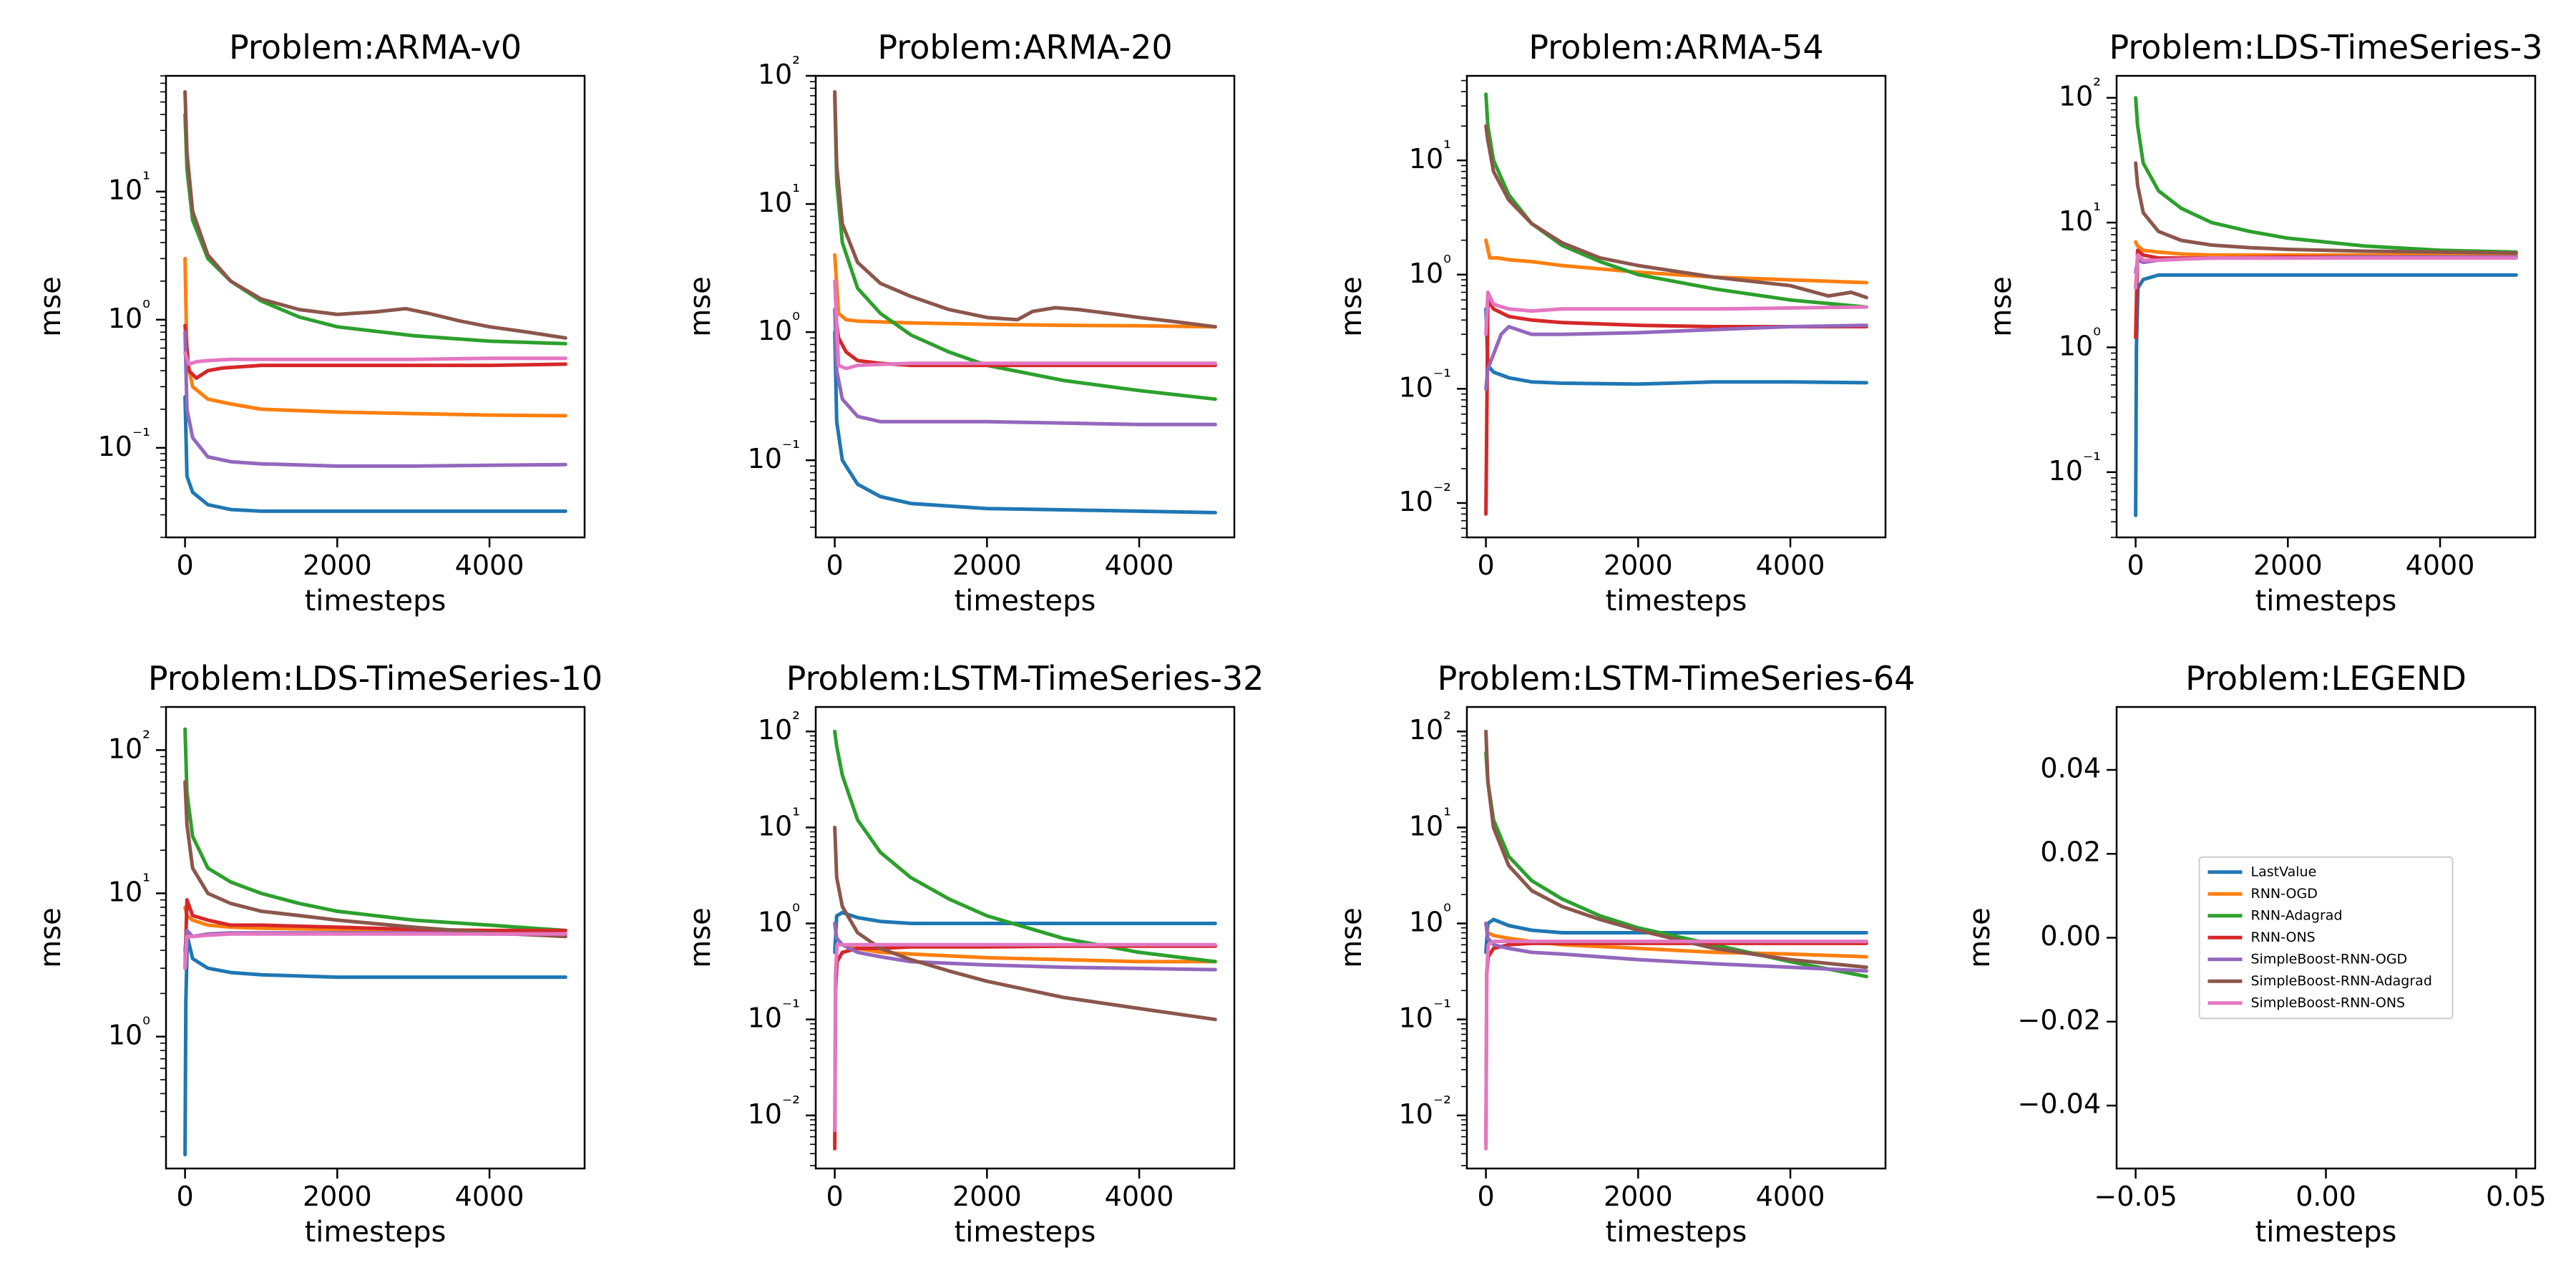 The image size is (2576, 1288). What do you see at coordinates (2059, 1104) in the screenshot?
I see `y-tick-label: −0.04` at bounding box center [2059, 1104].